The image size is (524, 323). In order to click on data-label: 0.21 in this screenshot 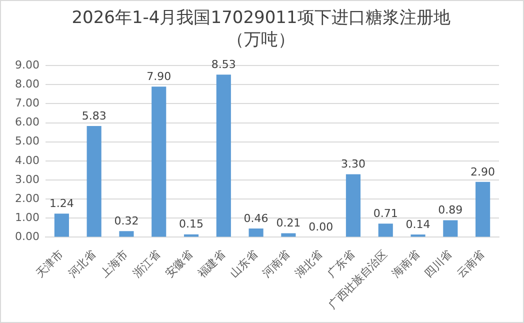, I will do `click(288, 223)`.